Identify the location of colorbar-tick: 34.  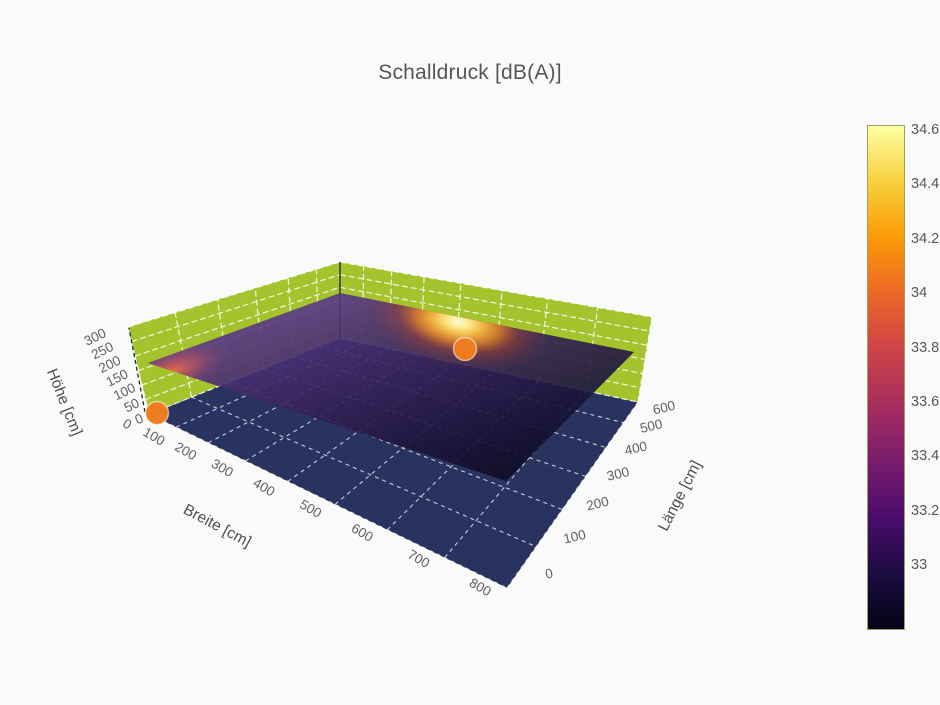
(919, 293).